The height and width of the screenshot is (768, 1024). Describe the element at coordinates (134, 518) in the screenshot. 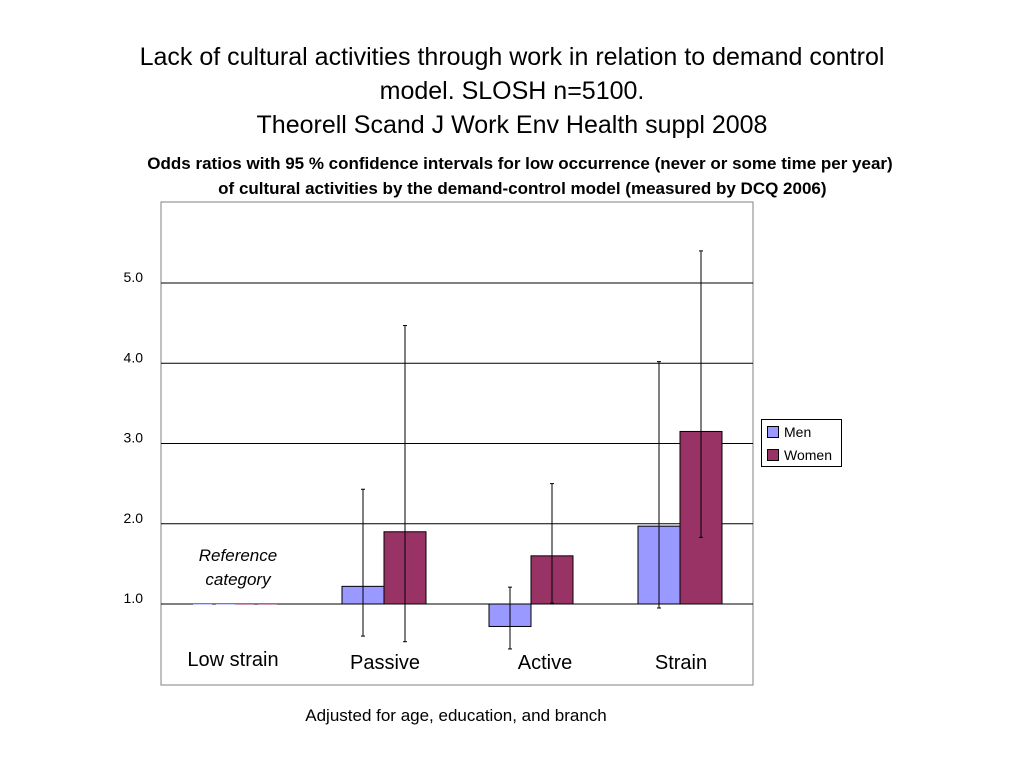

I see `y-tick-label: 2.0` at that location.